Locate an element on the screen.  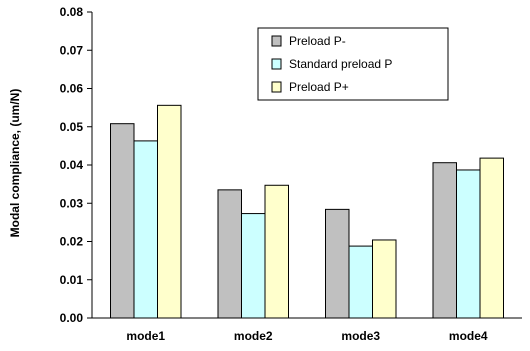
legend-box is located at coordinates (353, 64).